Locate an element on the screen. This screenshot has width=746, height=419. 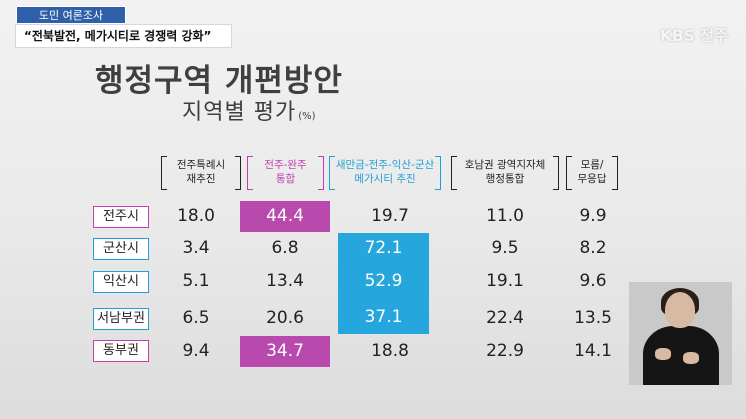
table-cell: 9.4 is located at coordinates (196, 351).